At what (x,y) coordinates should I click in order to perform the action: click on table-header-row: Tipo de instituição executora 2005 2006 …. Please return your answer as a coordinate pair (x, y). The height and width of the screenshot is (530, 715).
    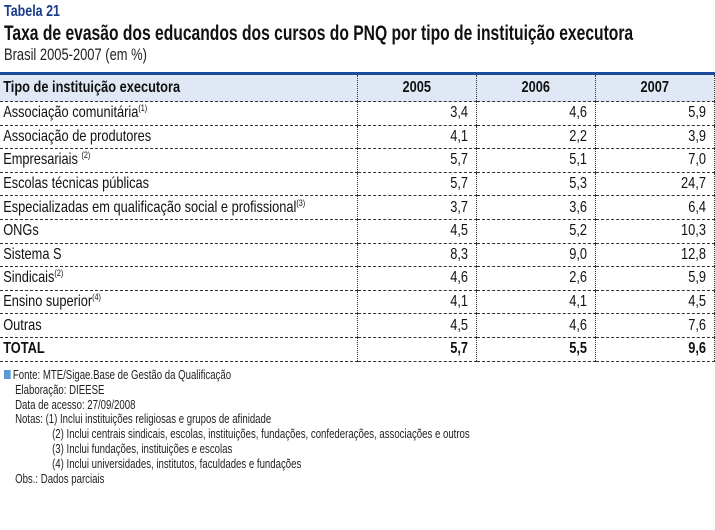
    Looking at the image, I should click on (357, 87).